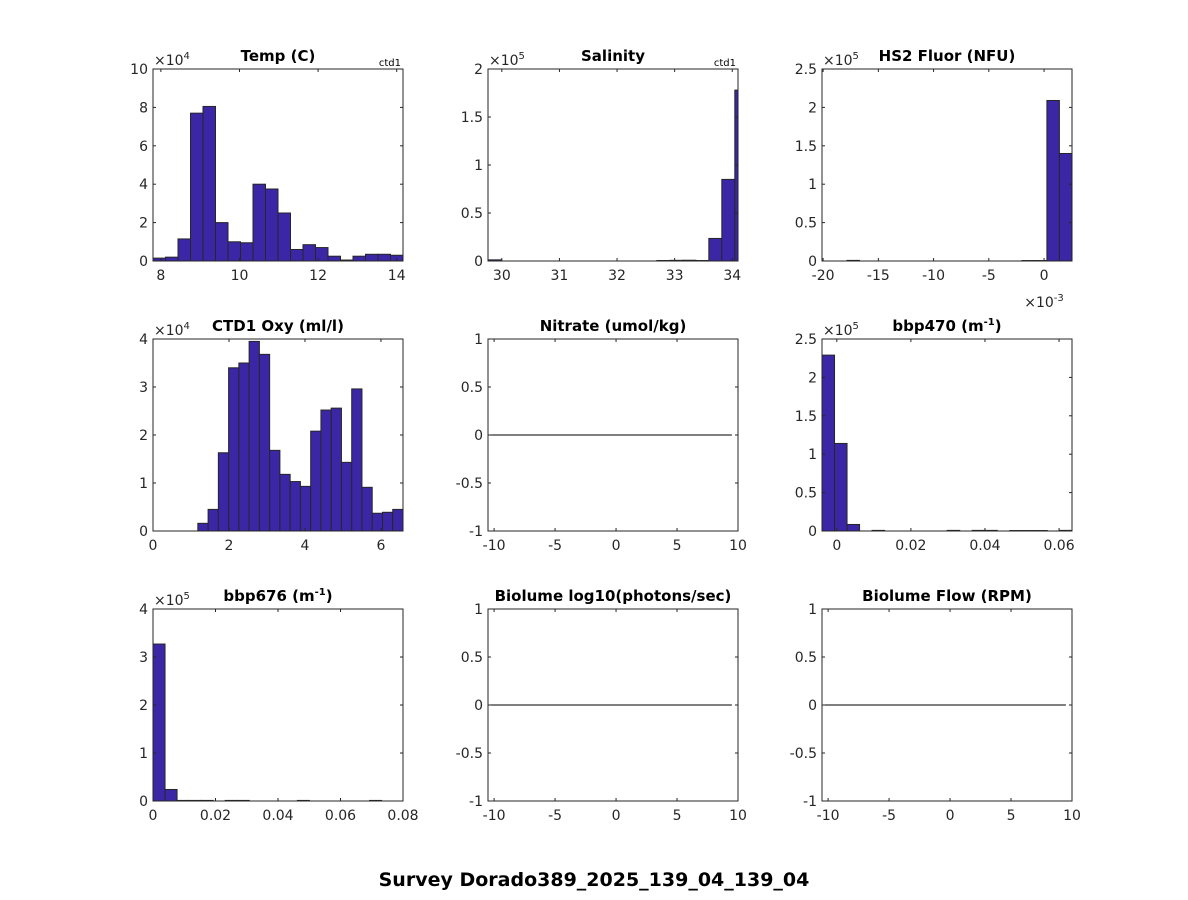 The image size is (1188, 900). What do you see at coordinates (187, 56) in the screenshot?
I see `exponent-power: 4` at bounding box center [187, 56].